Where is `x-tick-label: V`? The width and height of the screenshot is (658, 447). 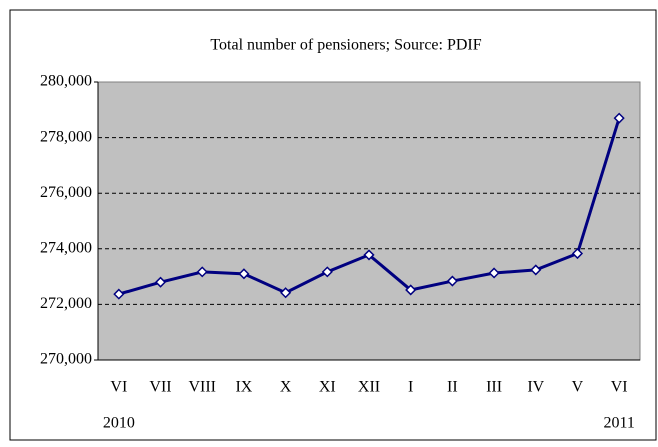 x-tick-label: V is located at coordinates (578, 387).